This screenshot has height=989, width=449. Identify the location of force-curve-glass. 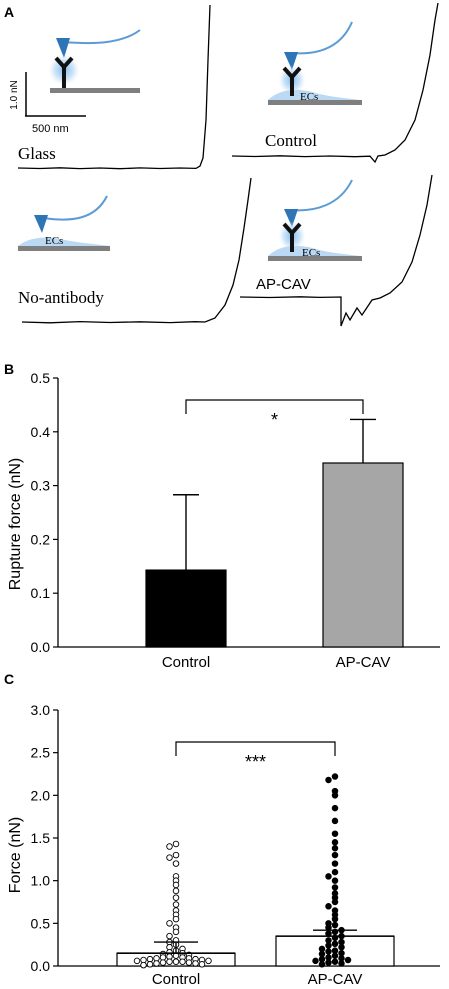
(114, 87).